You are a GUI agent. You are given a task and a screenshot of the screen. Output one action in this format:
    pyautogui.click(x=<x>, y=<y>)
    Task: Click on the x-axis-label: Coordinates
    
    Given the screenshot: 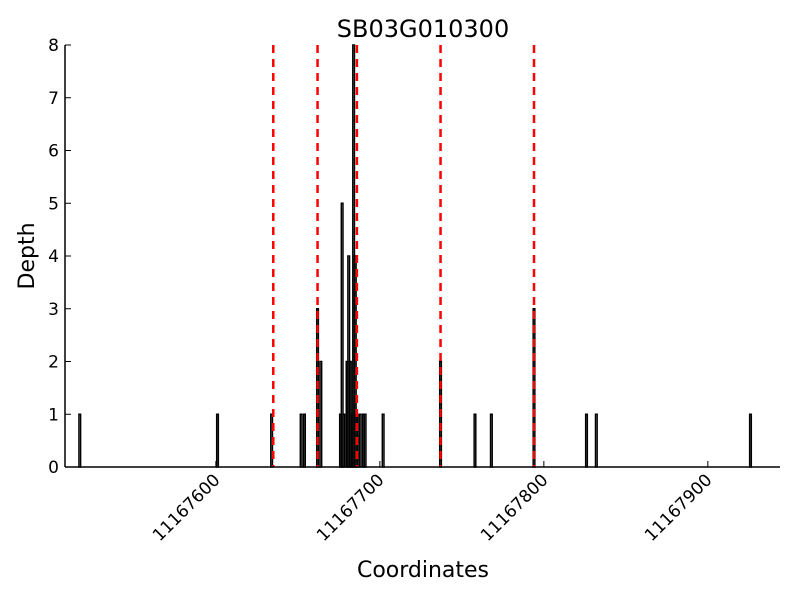 What is the action you would take?
    pyautogui.click(x=423, y=570)
    